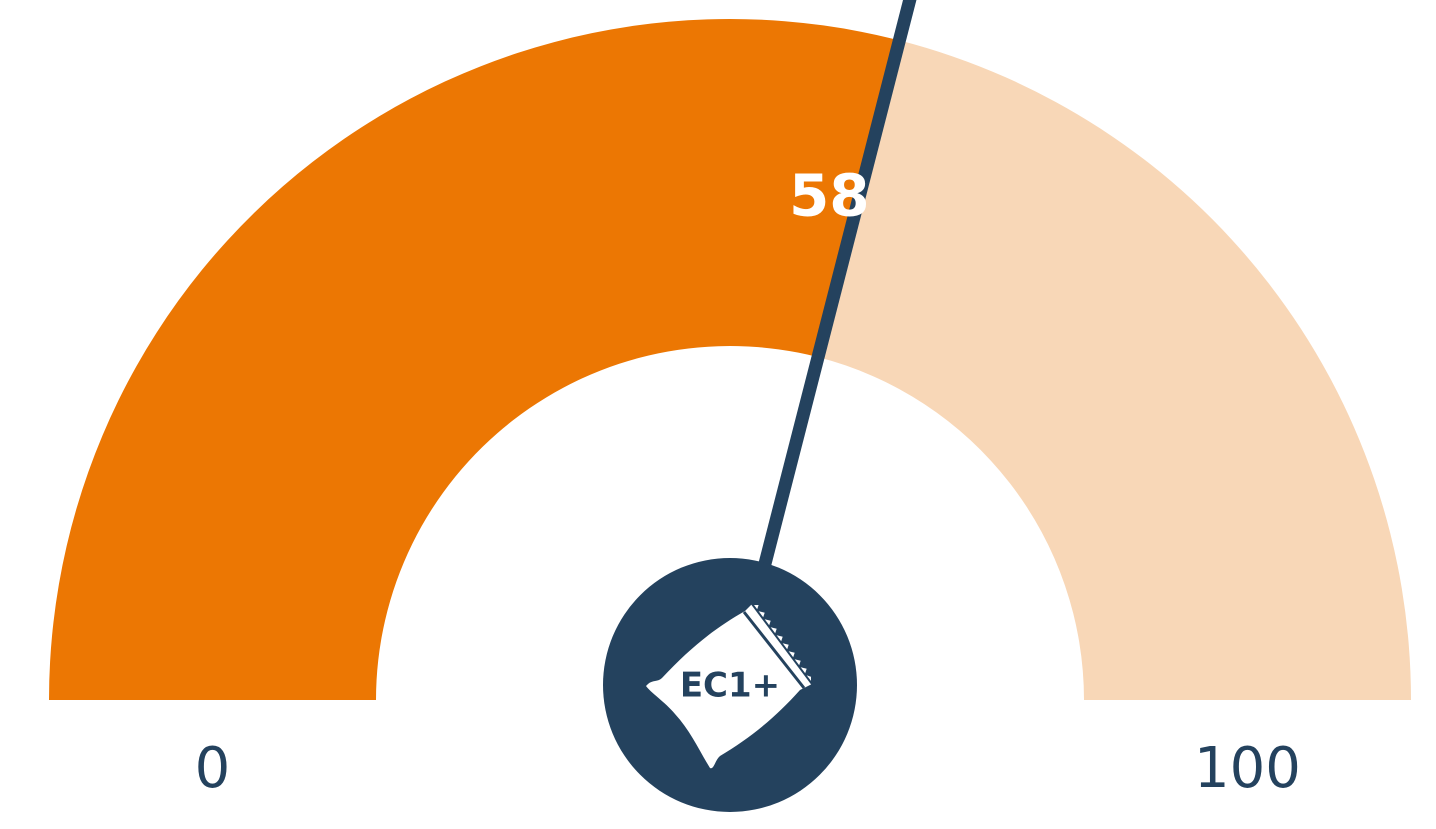 The height and width of the screenshot is (829, 1436). What do you see at coordinates (829, 195) in the screenshot?
I see `value-label: 58` at bounding box center [829, 195].